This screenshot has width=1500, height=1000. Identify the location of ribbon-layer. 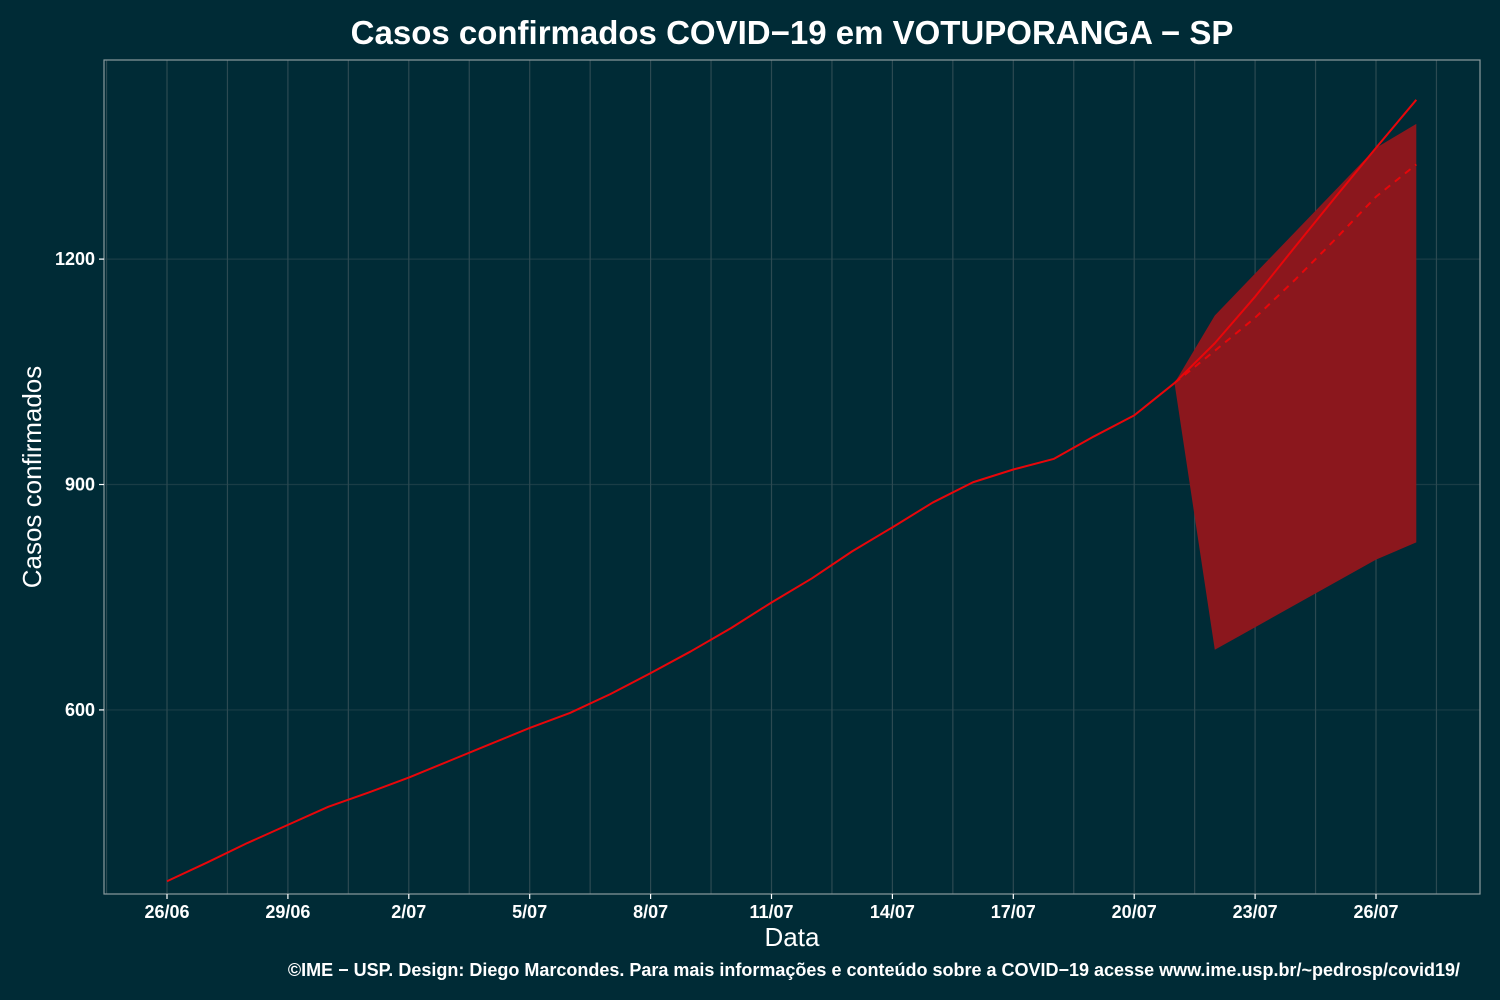
(1295, 386).